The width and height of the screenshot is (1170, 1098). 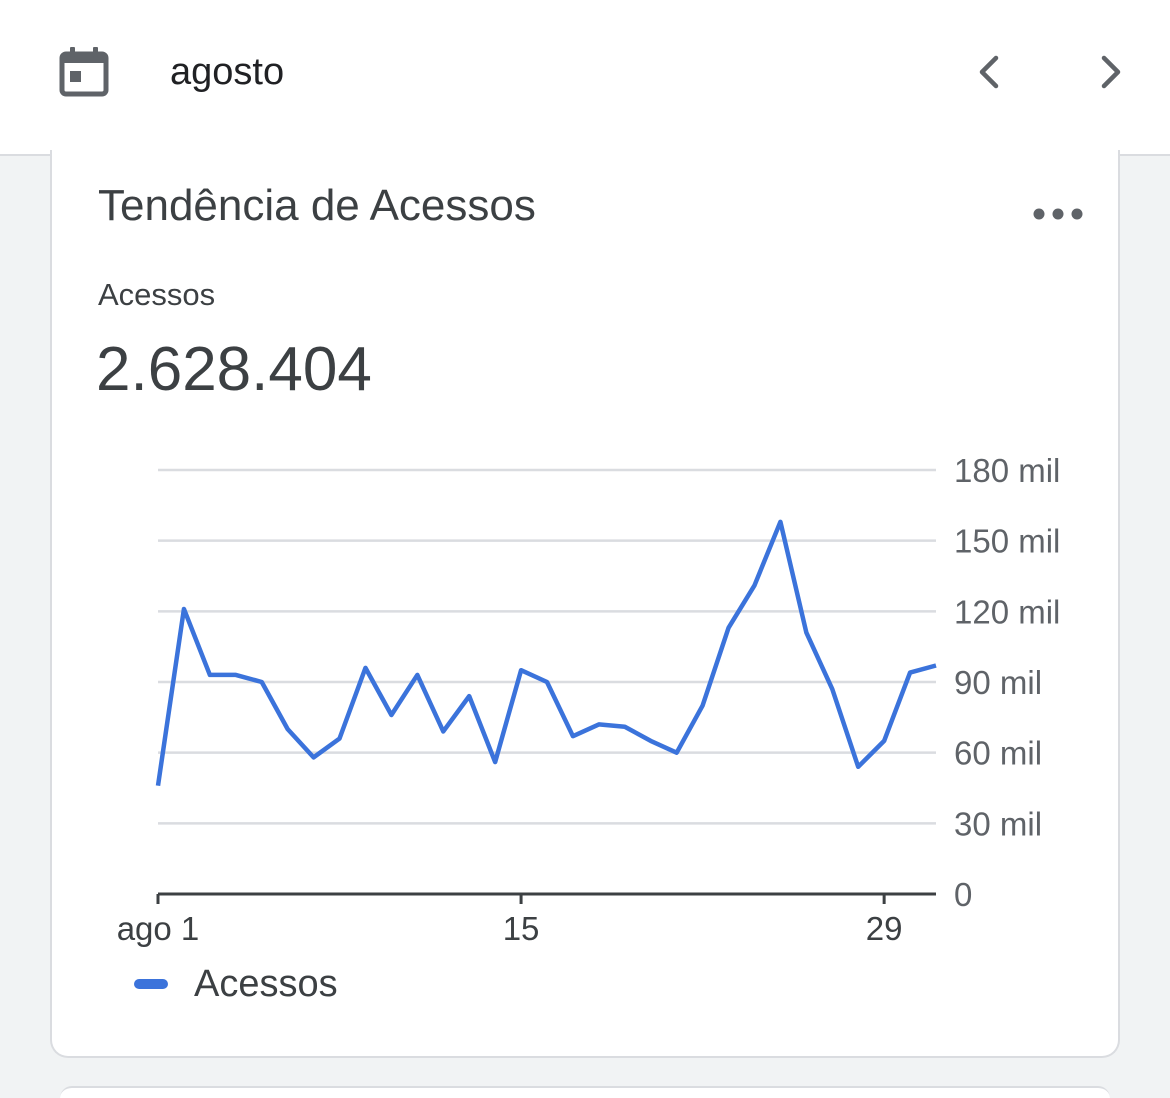 I want to click on x-tick-label: ago 1, so click(x=158, y=928).